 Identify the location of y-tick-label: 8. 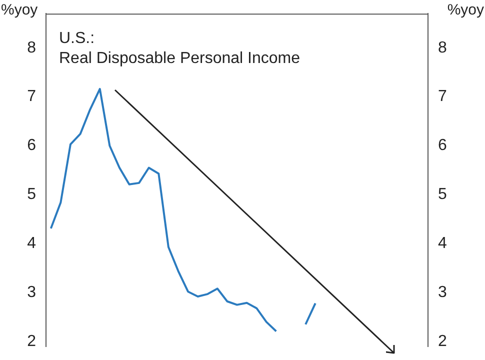
(31, 47).